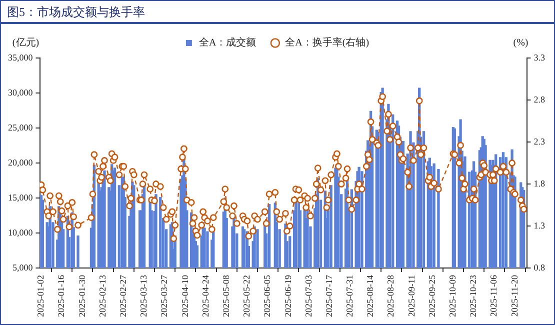  What do you see at coordinates (21, 162) in the screenshot?
I see `y-tick-label: 20,000` at bounding box center [21, 162].